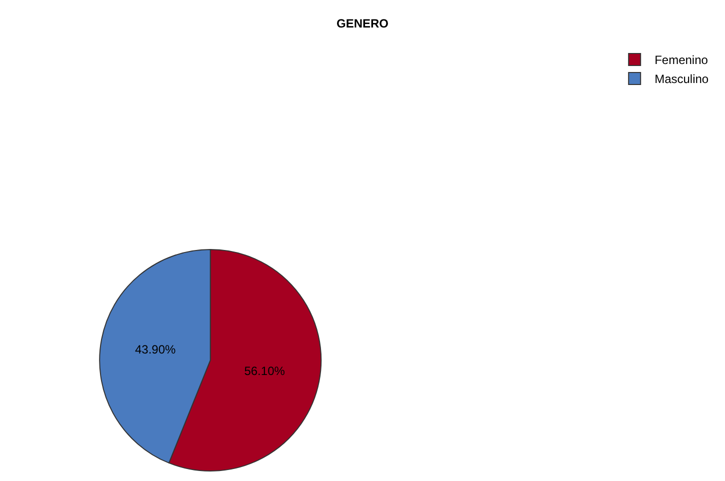 Image resolution: width=725 pixels, height=481 pixels. Describe the element at coordinates (265, 371) in the screenshot. I see `data-label: 56.10%` at that location.